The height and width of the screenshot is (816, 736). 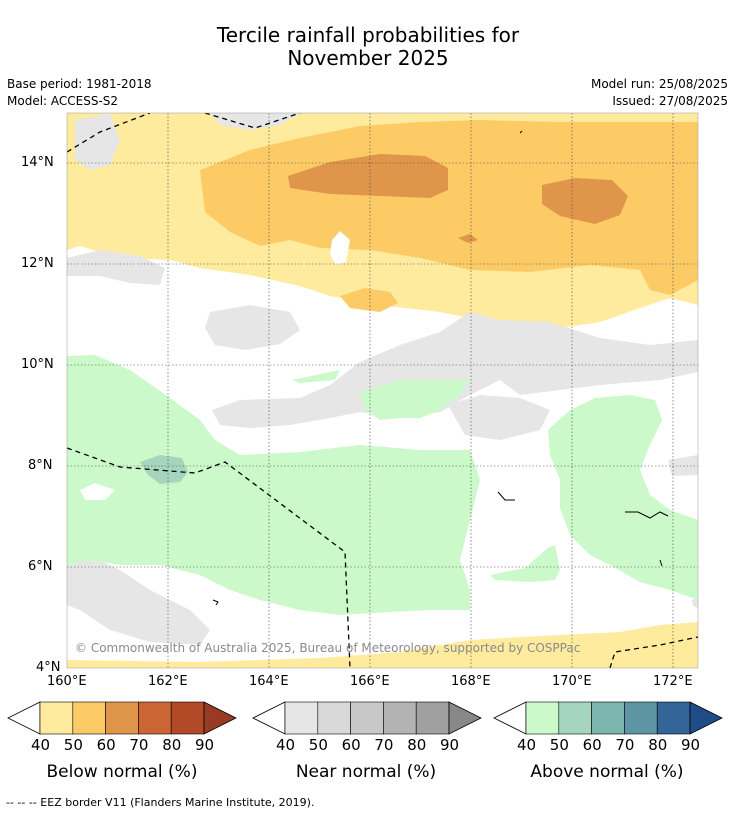 I want to click on y-tick-label: 4°N, so click(x=48, y=667).